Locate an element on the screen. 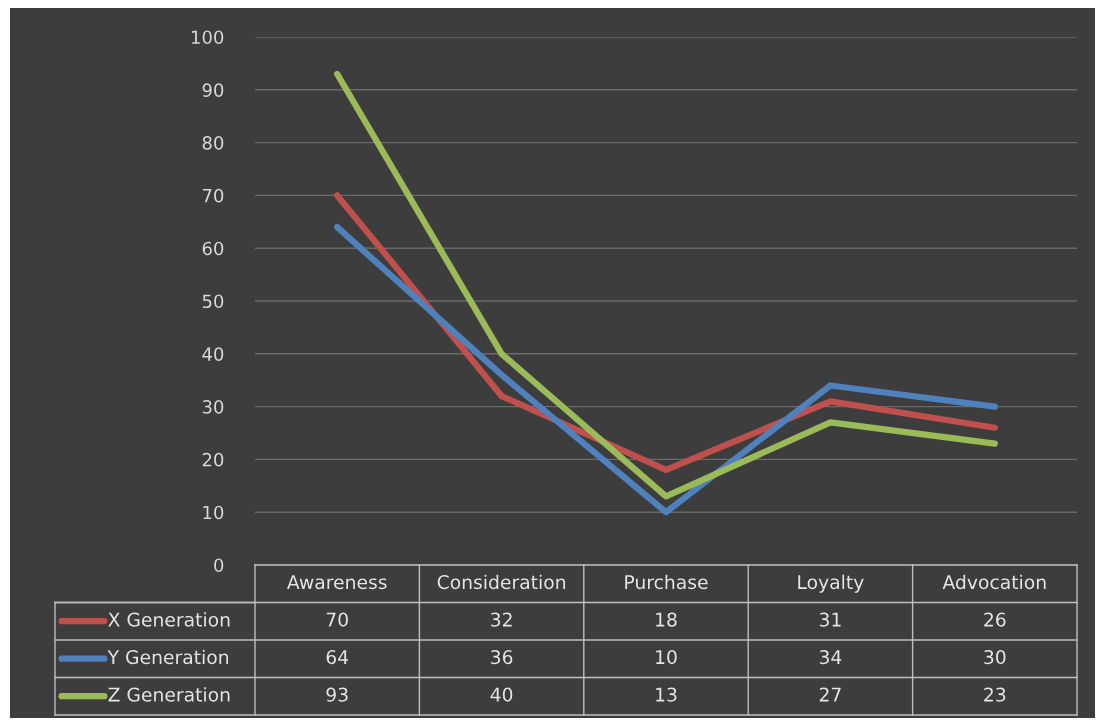 The image size is (1101, 725). x-tick-label: Purchase is located at coordinates (666, 582).